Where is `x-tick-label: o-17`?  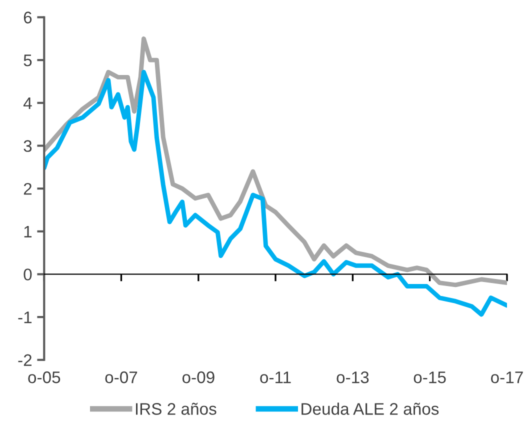 x-tick-label: o-17 is located at coordinates (507, 378).